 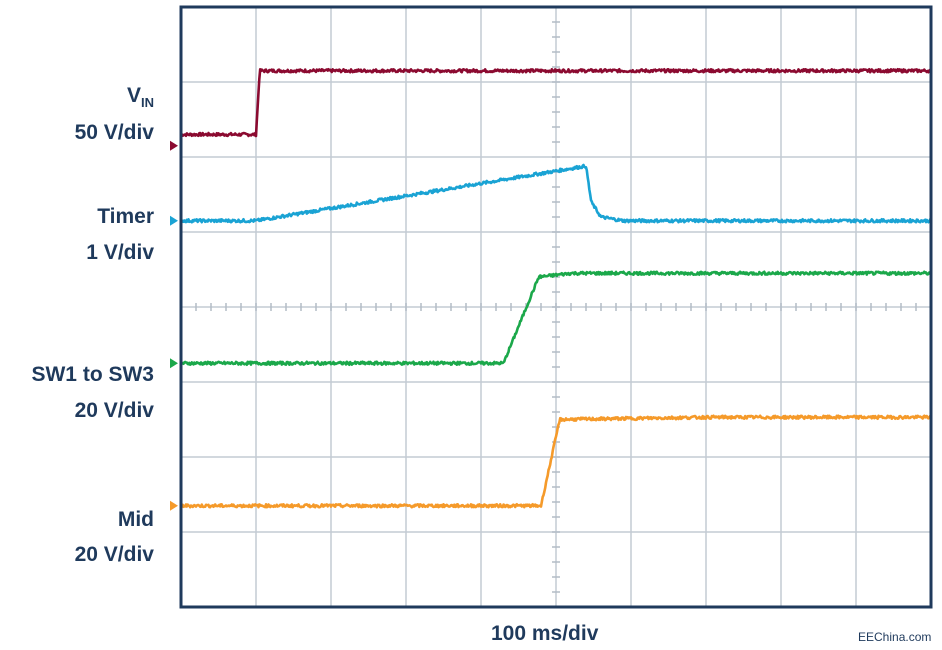 What do you see at coordinates (895, 637) in the screenshot?
I see `credit-text: EEChina.com` at bounding box center [895, 637].